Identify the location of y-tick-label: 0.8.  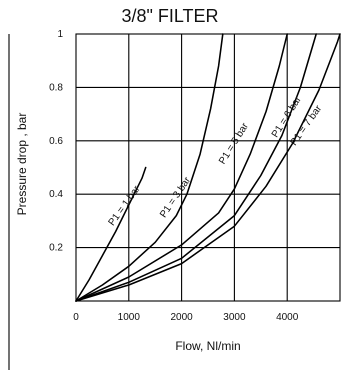
(56, 87).